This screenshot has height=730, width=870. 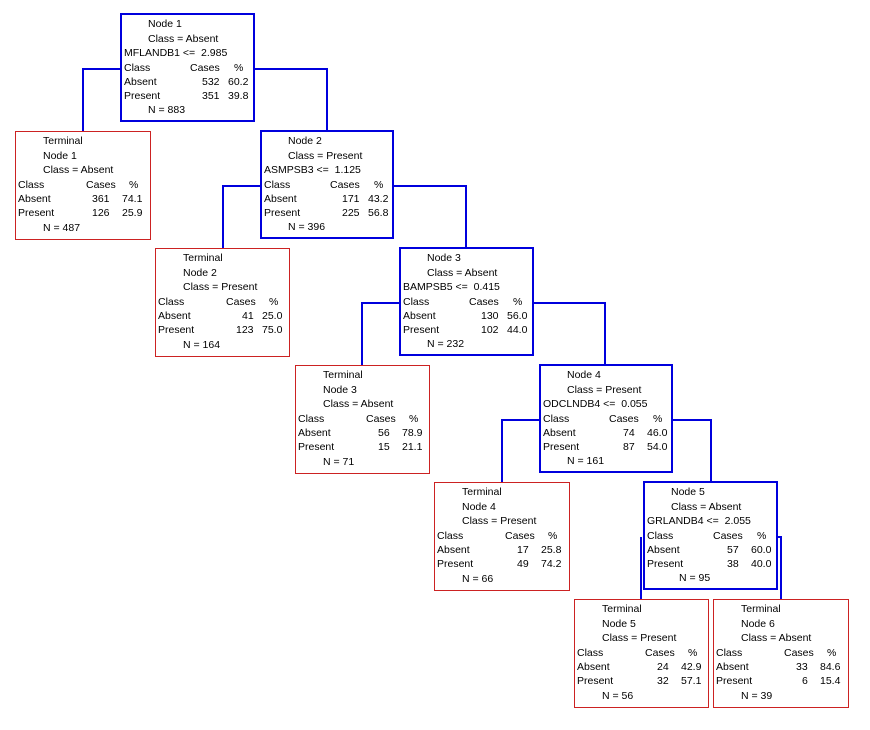 What do you see at coordinates (629, 433) in the screenshot?
I see `row-absent-cases: 74` at bounding box center [629, 433].